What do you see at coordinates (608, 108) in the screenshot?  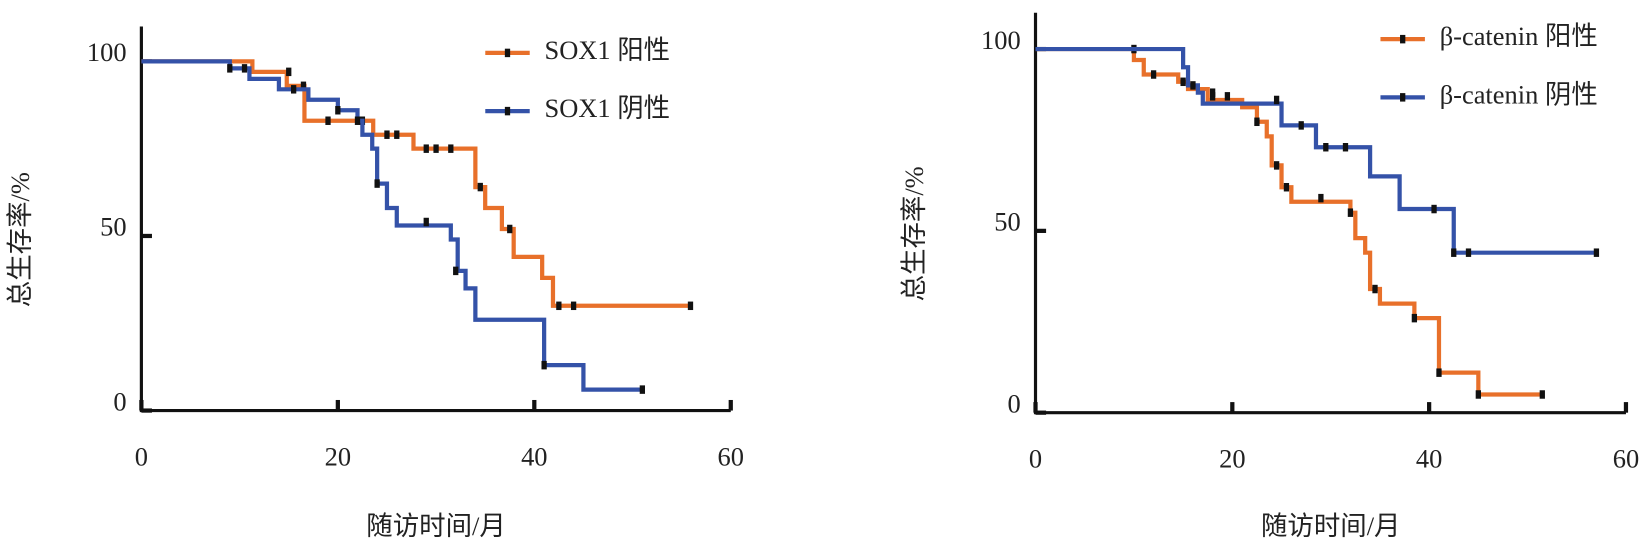 I see `legend-label: SOX1 阴性` at bounding box center [608, 108].